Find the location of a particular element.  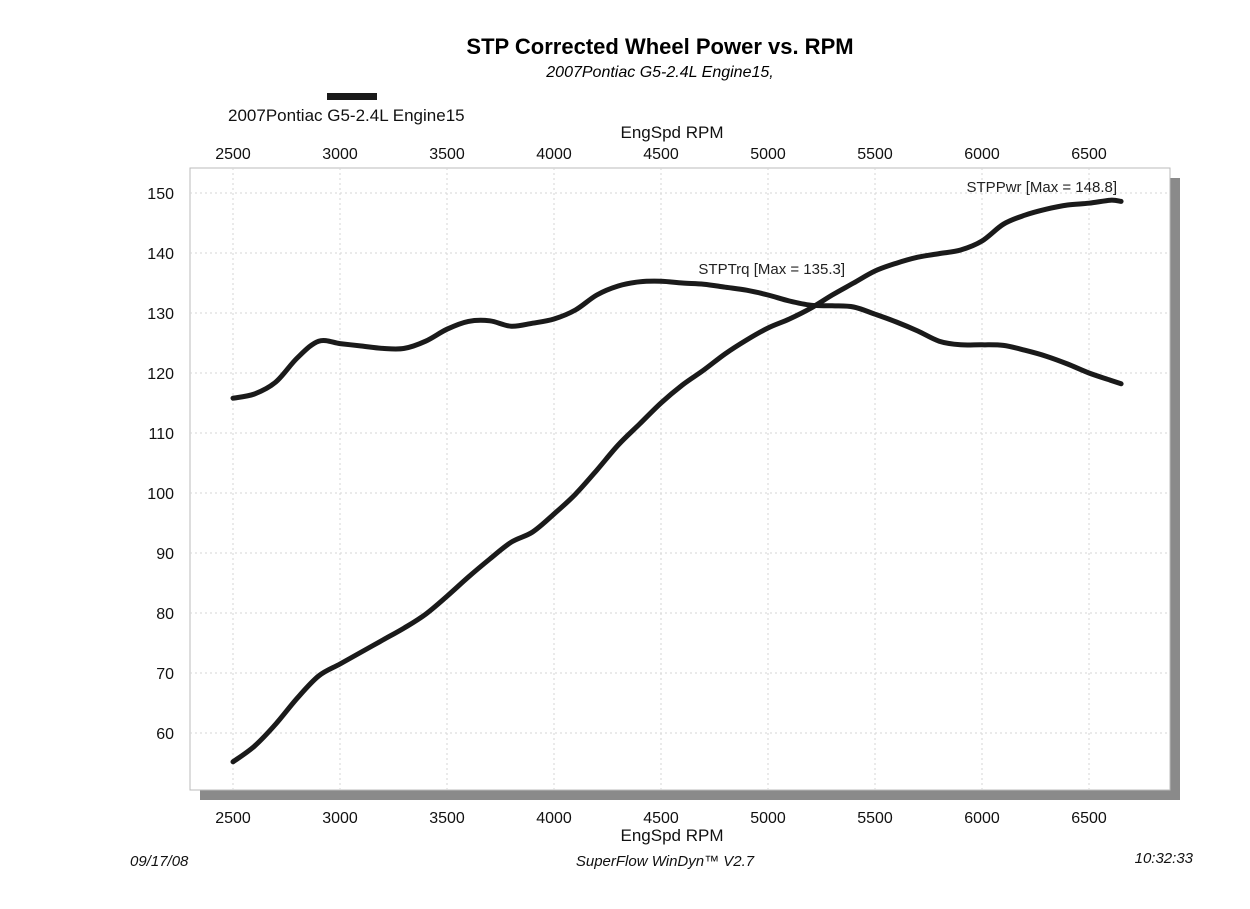

x-tick-label-top-4500: 4500 is located at coordinates (661, 154).